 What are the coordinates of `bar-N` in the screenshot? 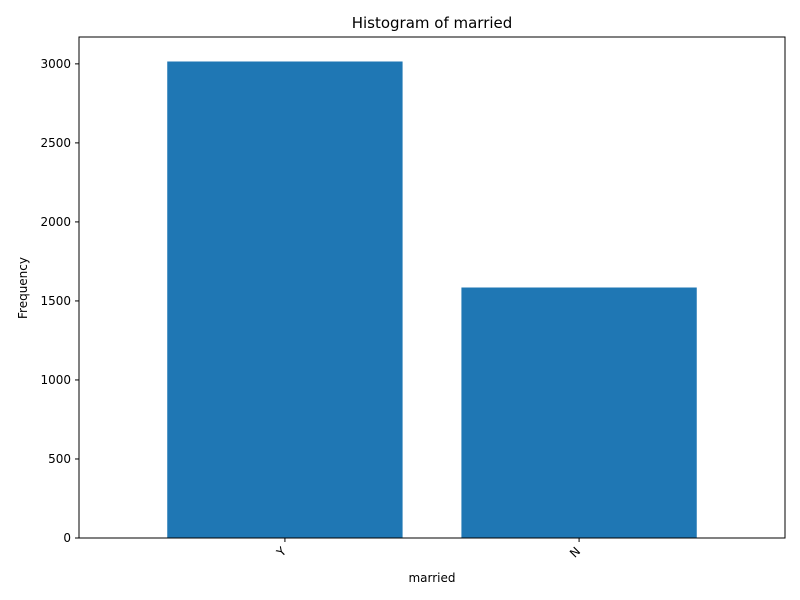 It's located at (579, 412).